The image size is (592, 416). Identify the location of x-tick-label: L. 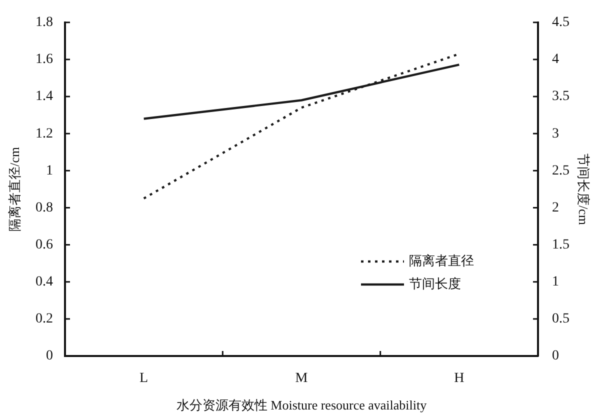
(144, 378).